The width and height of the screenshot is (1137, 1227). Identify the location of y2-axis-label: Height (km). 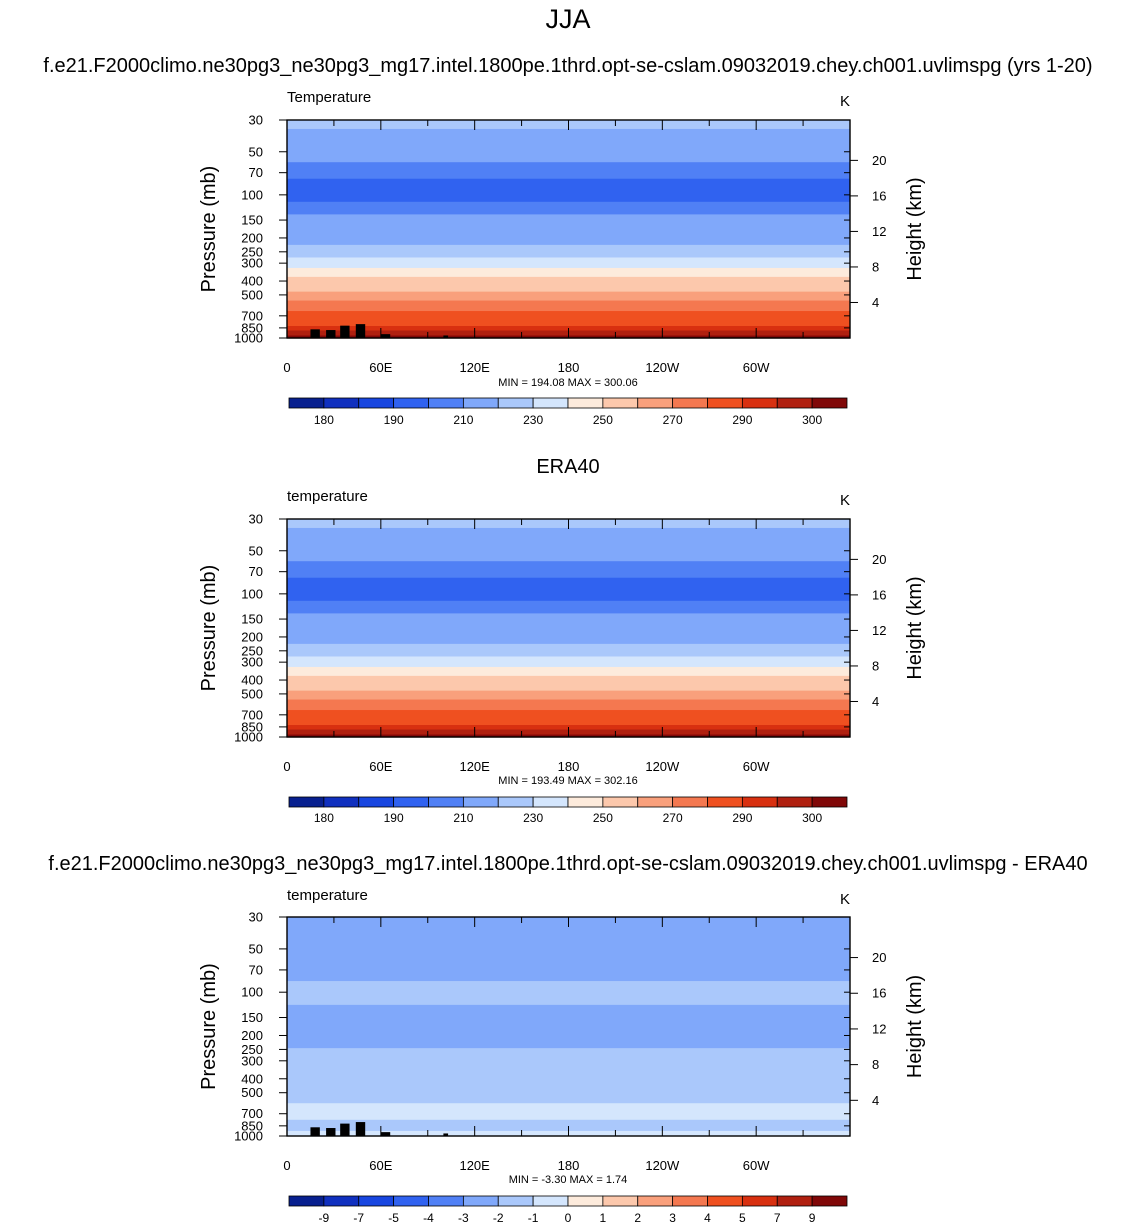
(915, 1026).